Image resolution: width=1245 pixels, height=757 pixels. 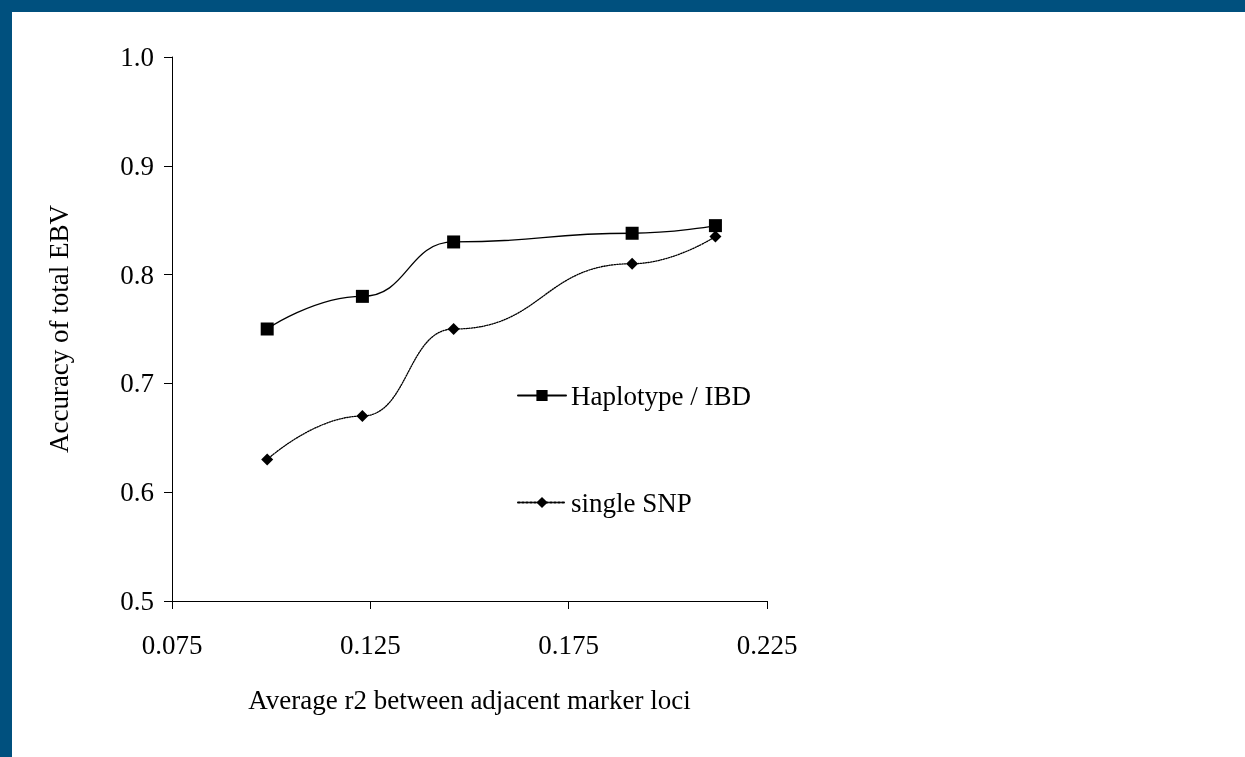 I want to click on x-tick-label: 0.175, so click(x=569, y=644).